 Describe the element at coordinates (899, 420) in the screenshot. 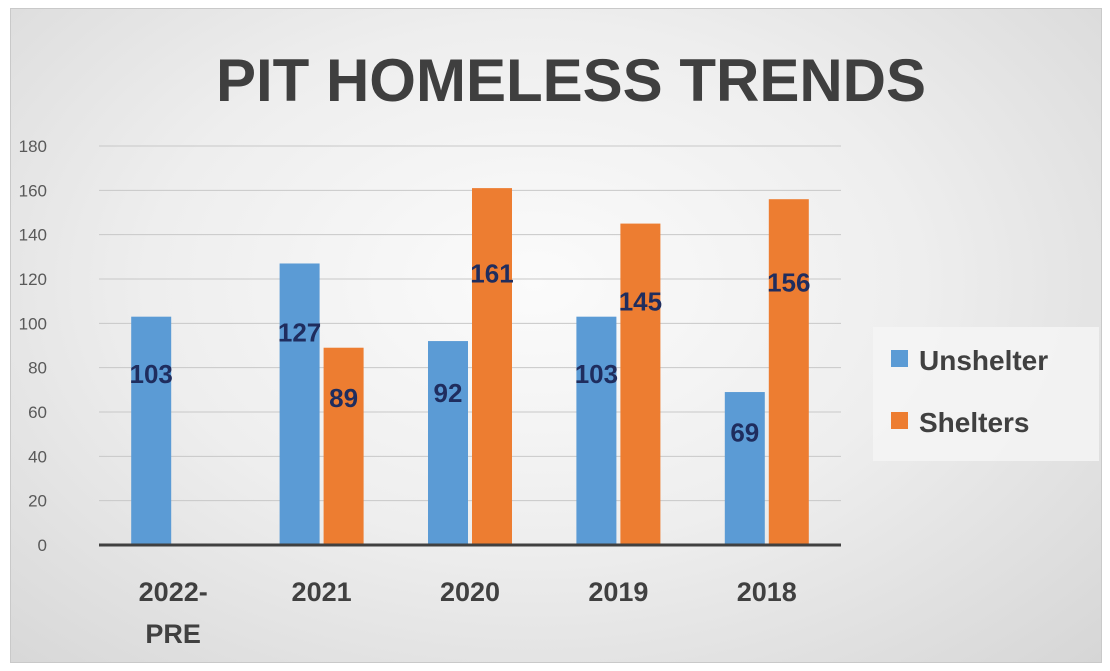

I see `legend-swatch-shelters` at that location.